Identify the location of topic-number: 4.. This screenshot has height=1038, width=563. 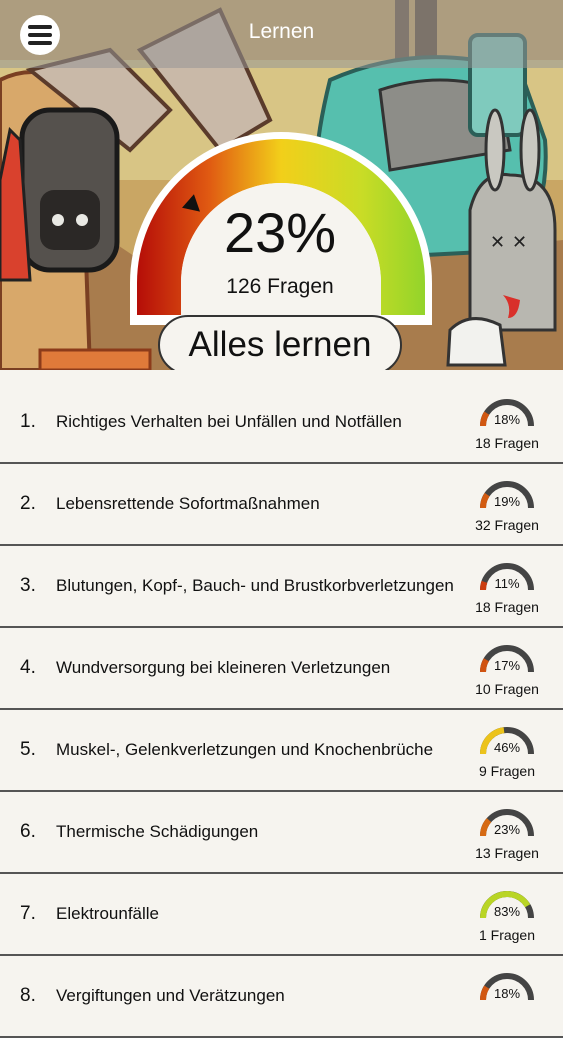
(28, 667).